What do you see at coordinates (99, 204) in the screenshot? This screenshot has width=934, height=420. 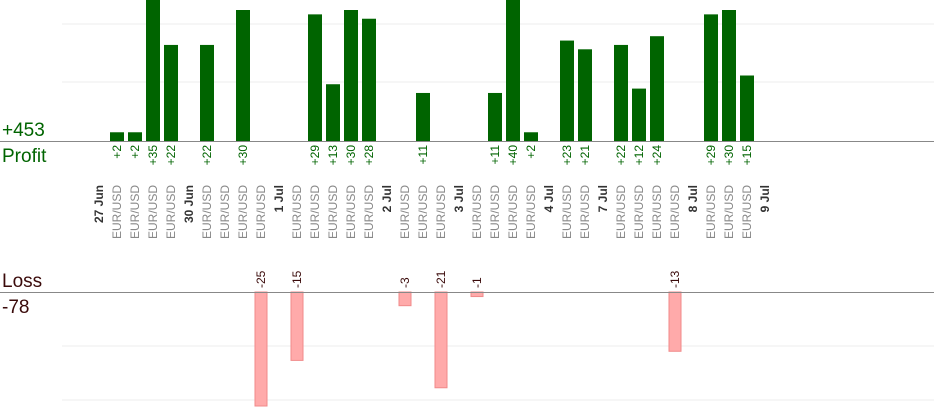 I see `date-label: 27 Jun` at bounding box center [99, 204].